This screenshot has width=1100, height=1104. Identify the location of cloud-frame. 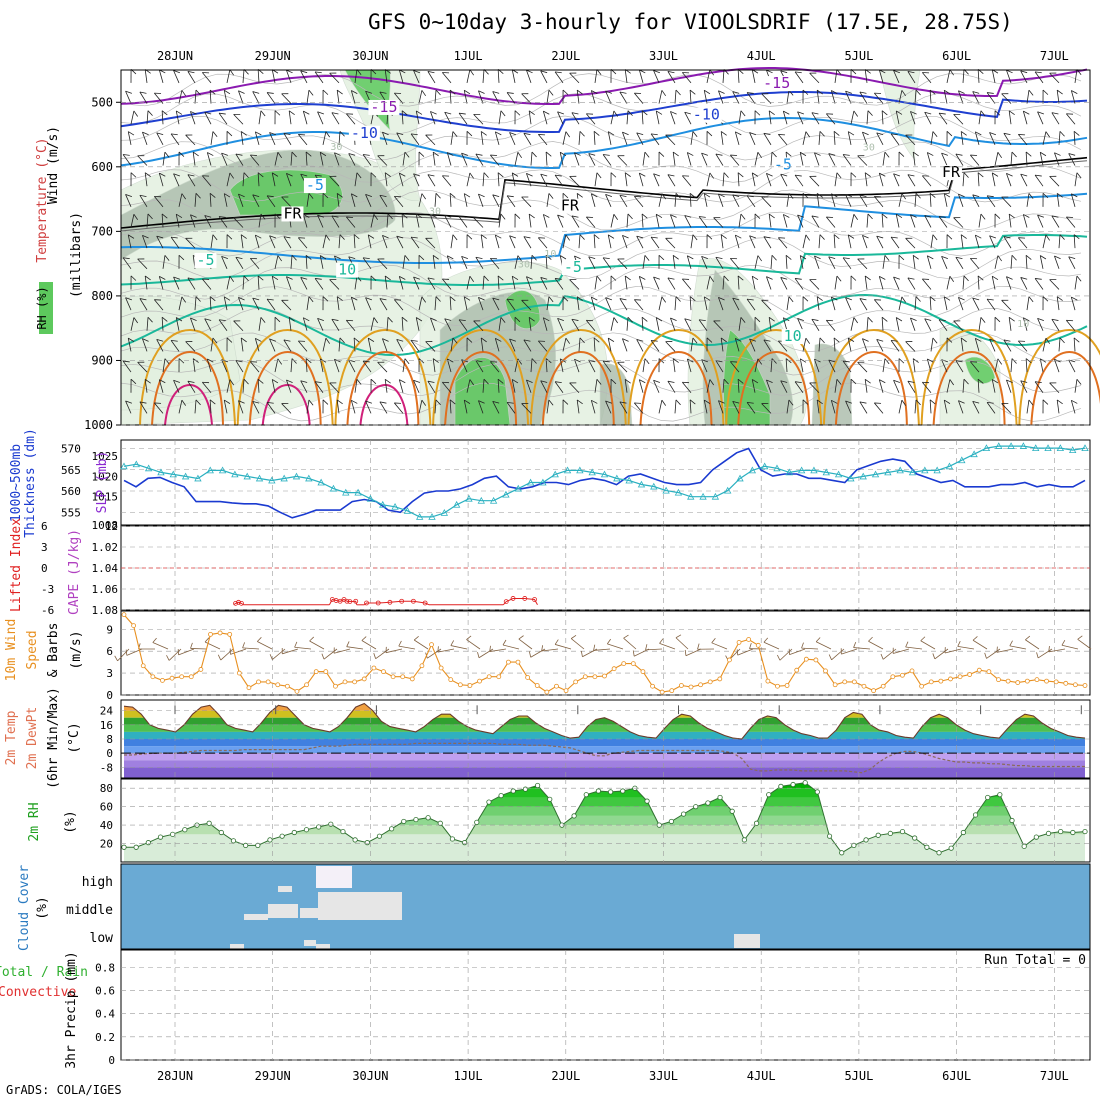
(605, 906).